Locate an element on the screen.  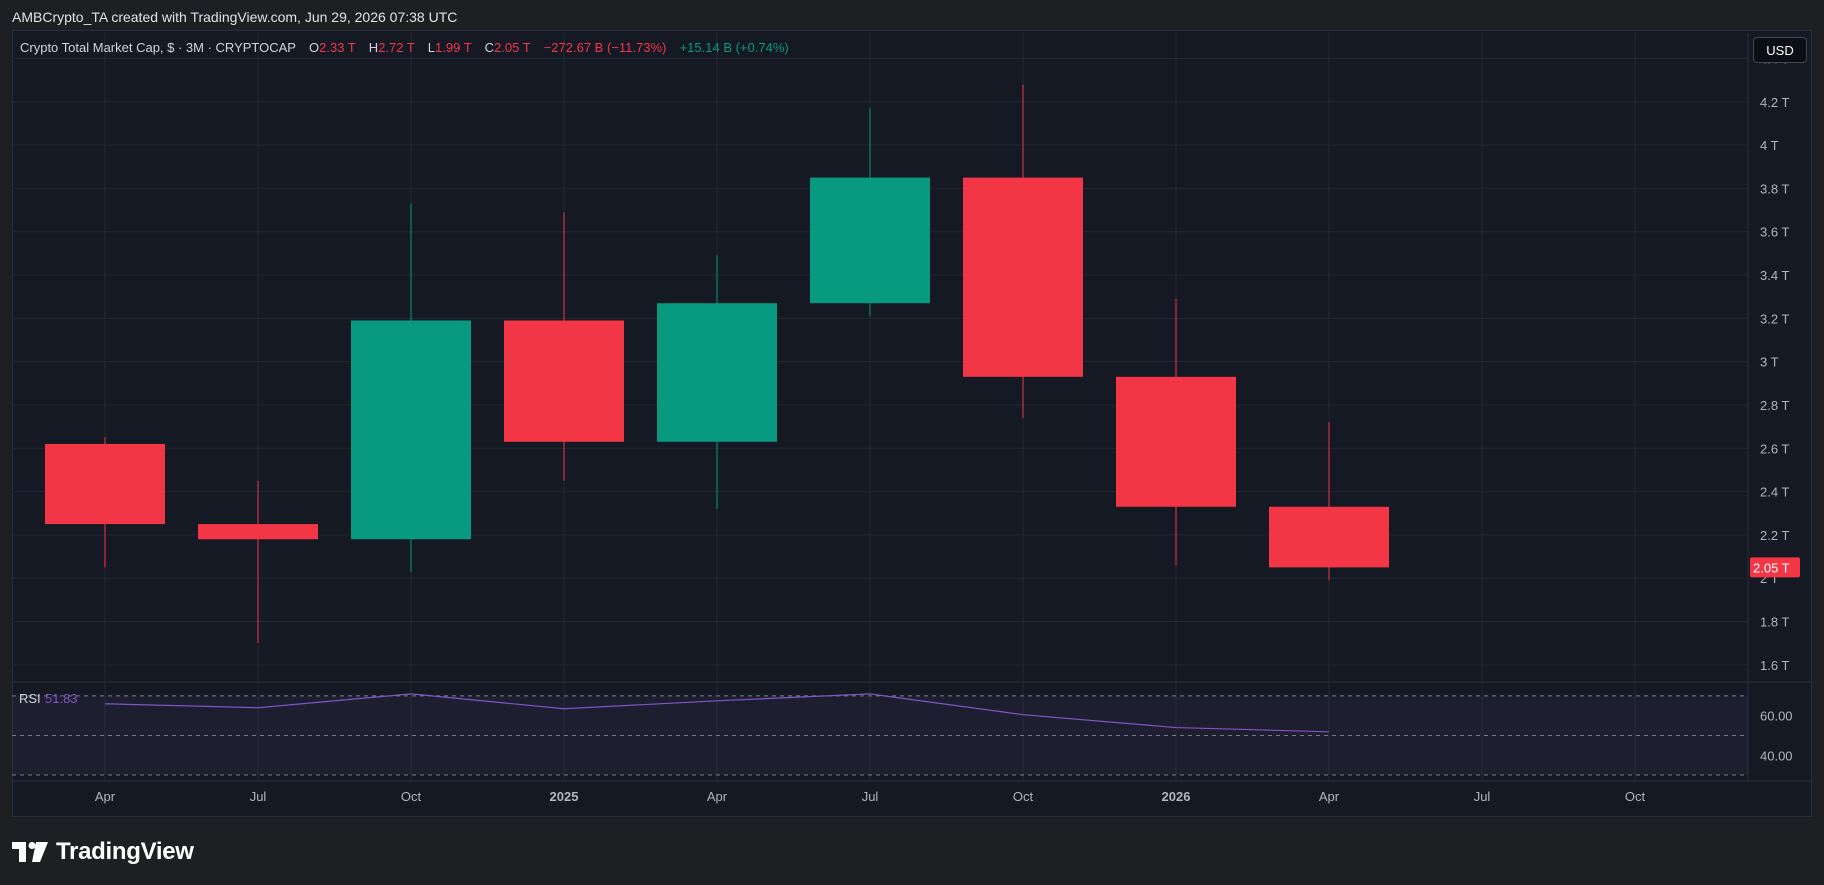
price-tick-label: 3.8 T is located at coordinates (1774, 188).